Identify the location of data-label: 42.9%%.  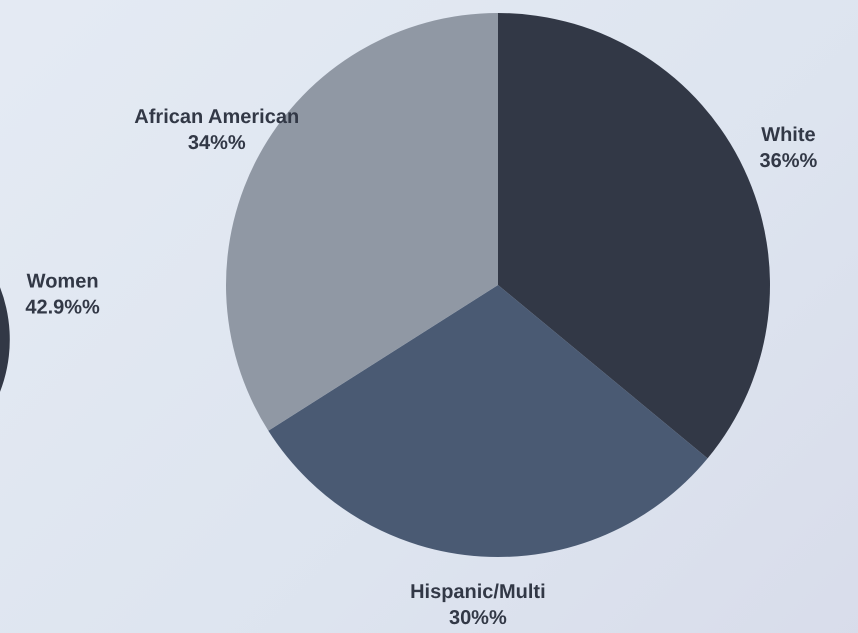
(62, 307).